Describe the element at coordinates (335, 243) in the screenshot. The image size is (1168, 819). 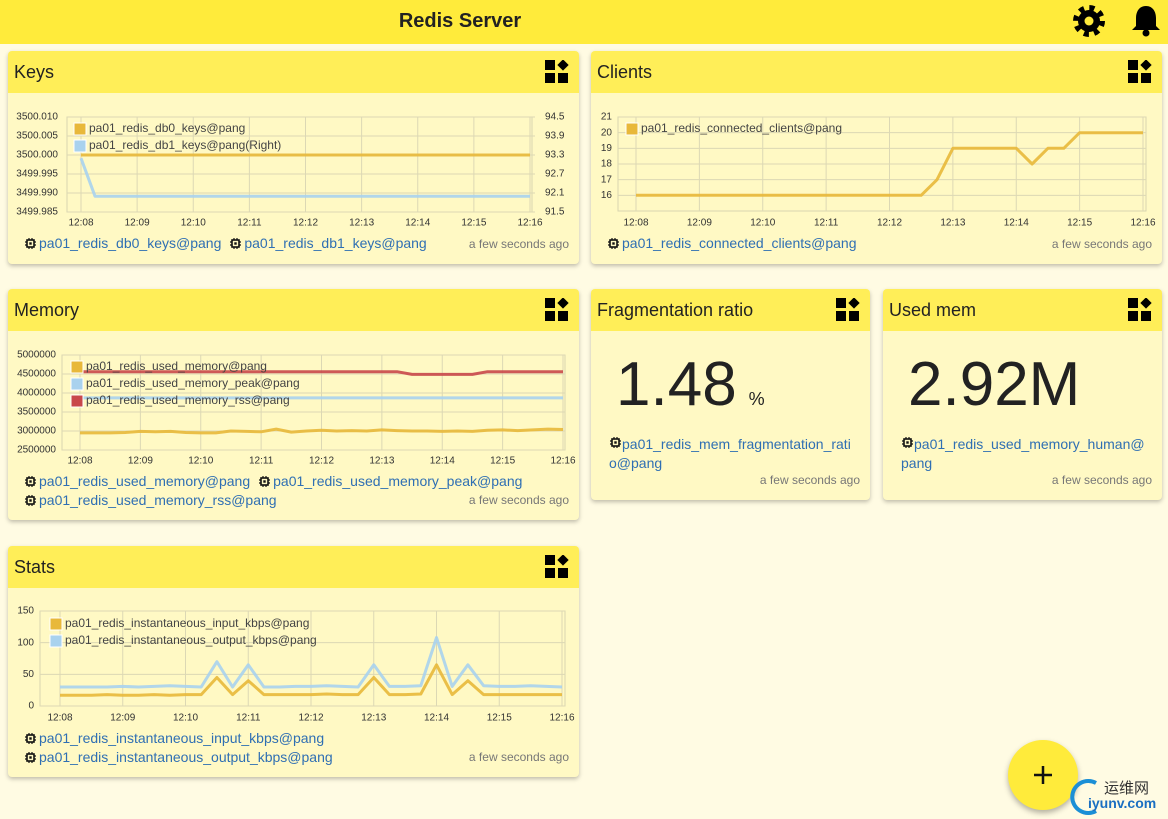
I see `metric-link-text: pa01_redis_db1_keys@pang` at that location.